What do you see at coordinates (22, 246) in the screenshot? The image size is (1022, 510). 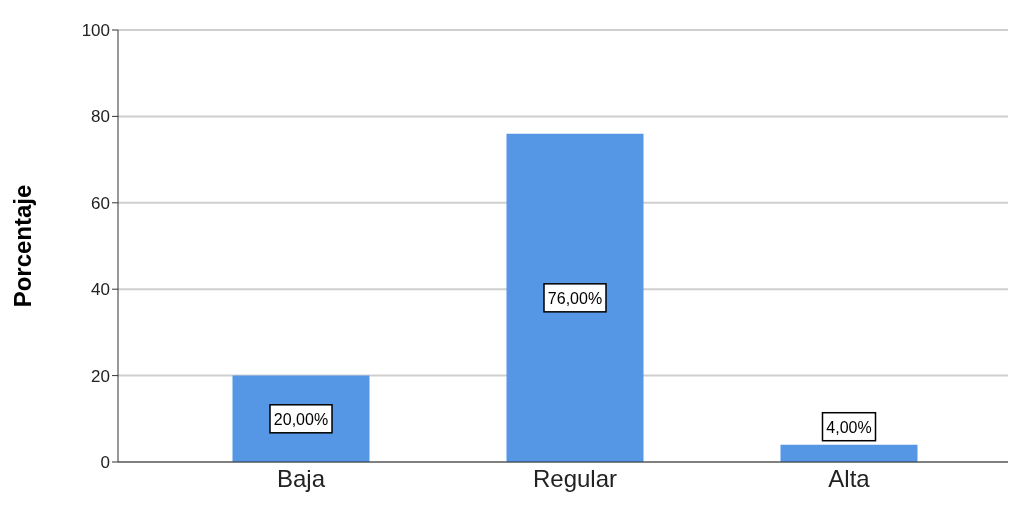 I see `y-axis-title: Porcentaje` at bounding box center [22, 246].